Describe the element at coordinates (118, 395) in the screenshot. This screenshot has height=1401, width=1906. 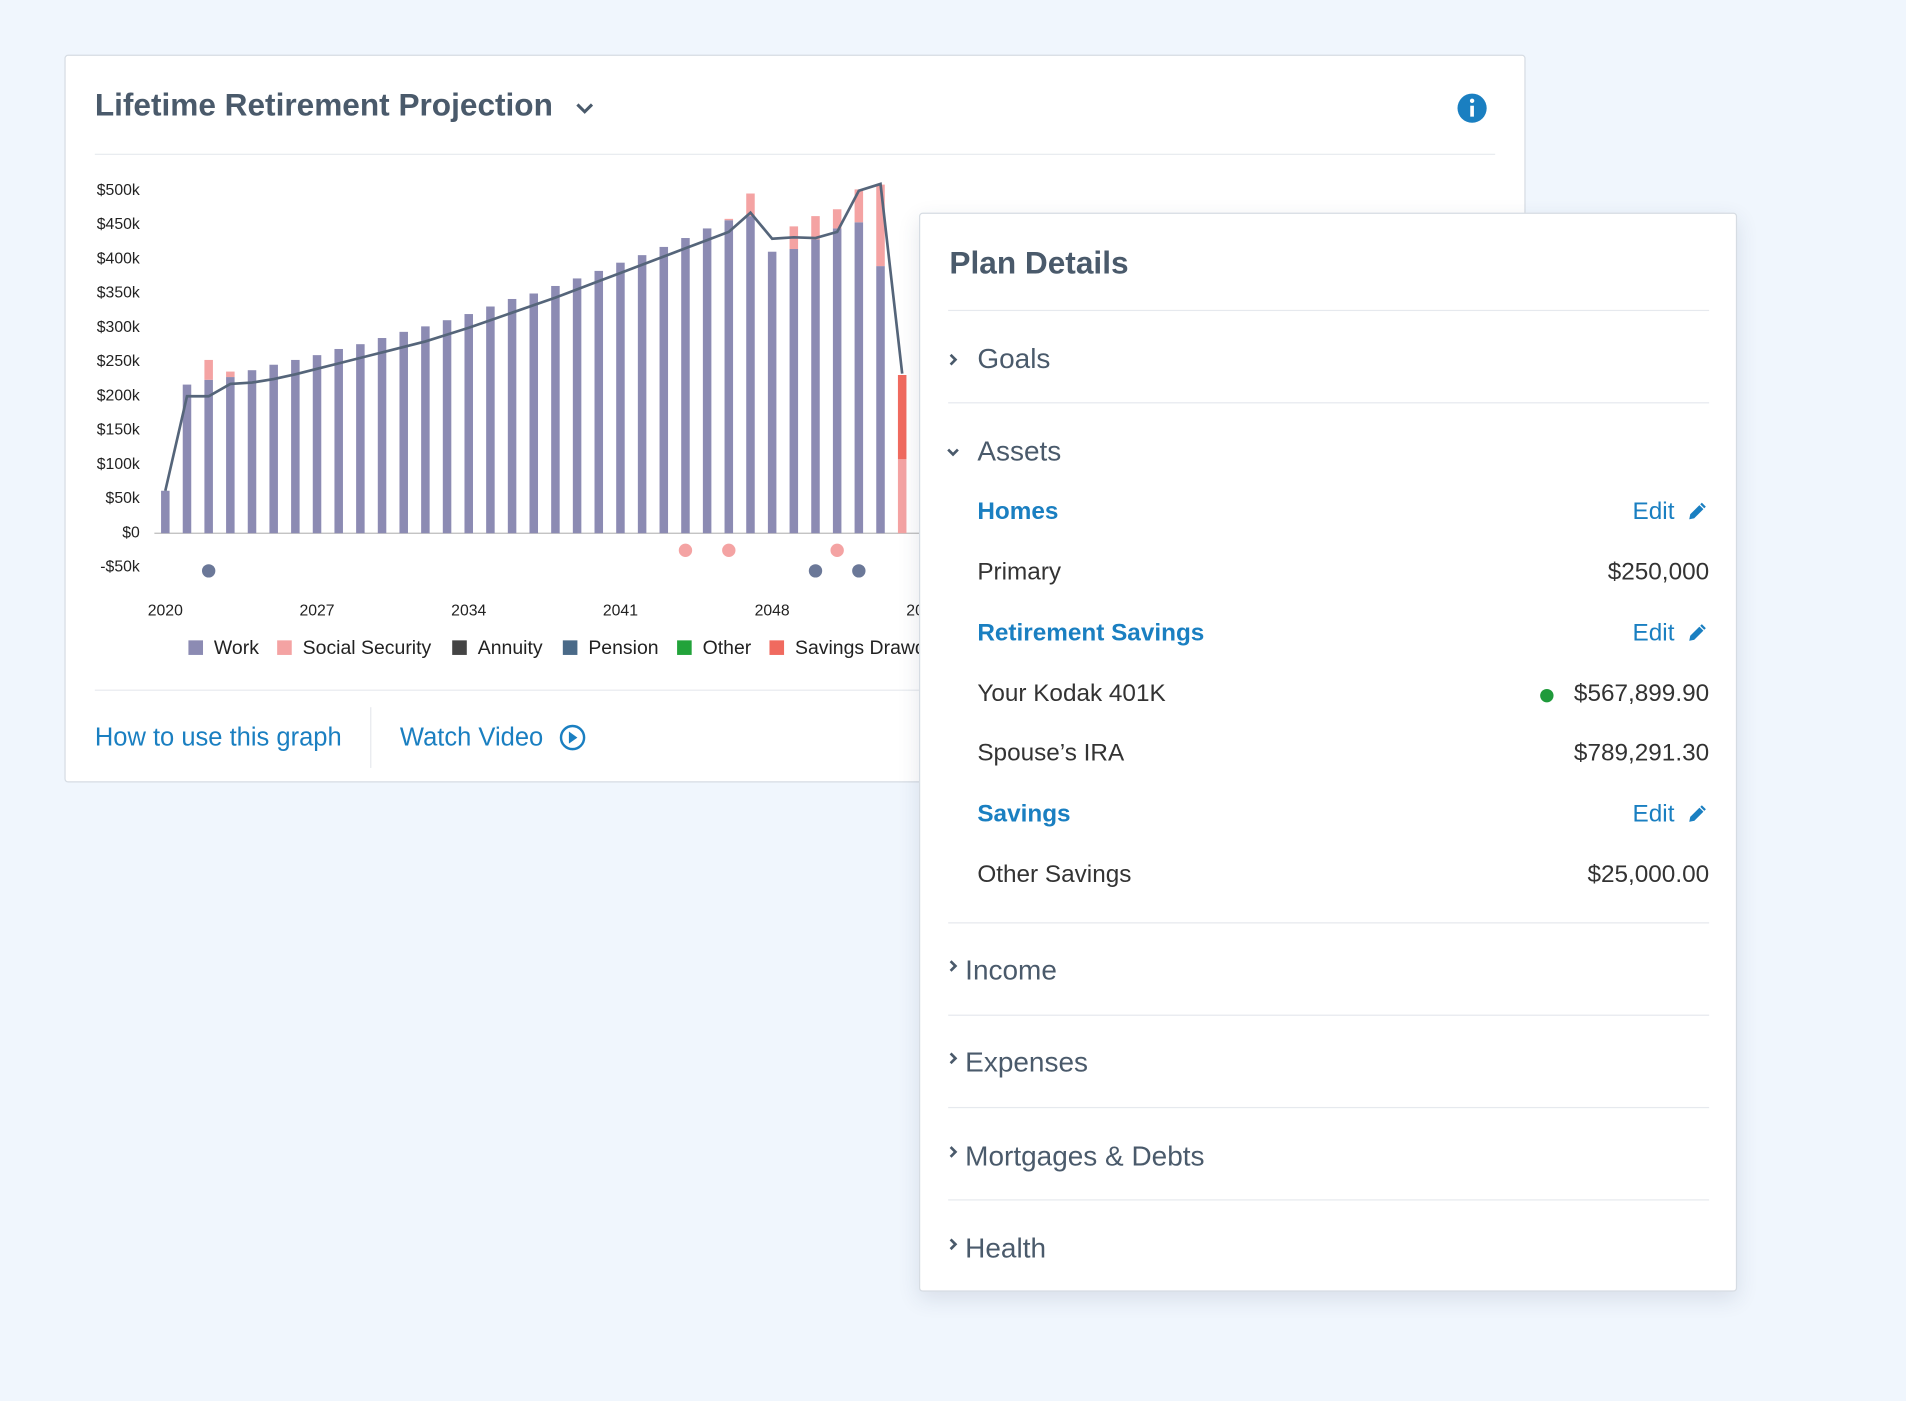
I see `y-tick-label: $200k` at that location.